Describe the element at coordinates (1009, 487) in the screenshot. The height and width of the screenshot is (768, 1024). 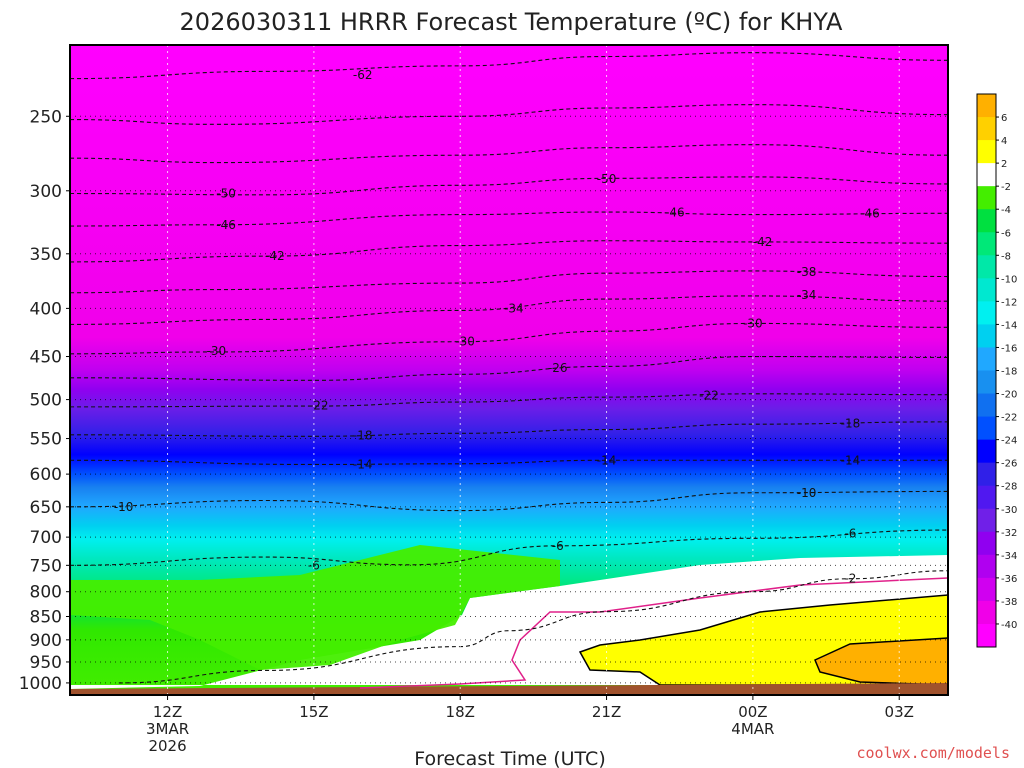
I see `colorbar-label: -28` at that location.